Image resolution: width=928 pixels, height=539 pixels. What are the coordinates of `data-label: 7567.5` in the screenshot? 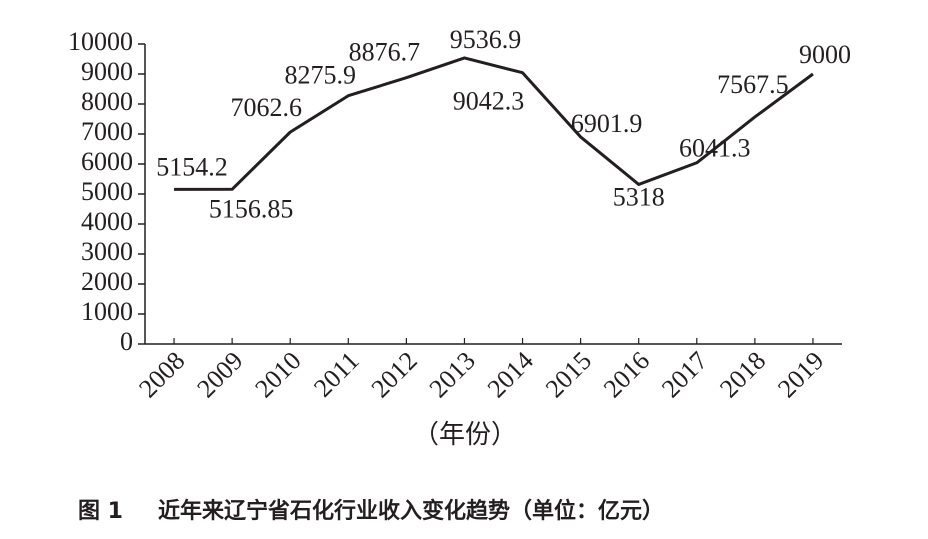 It's located at (753, 84).